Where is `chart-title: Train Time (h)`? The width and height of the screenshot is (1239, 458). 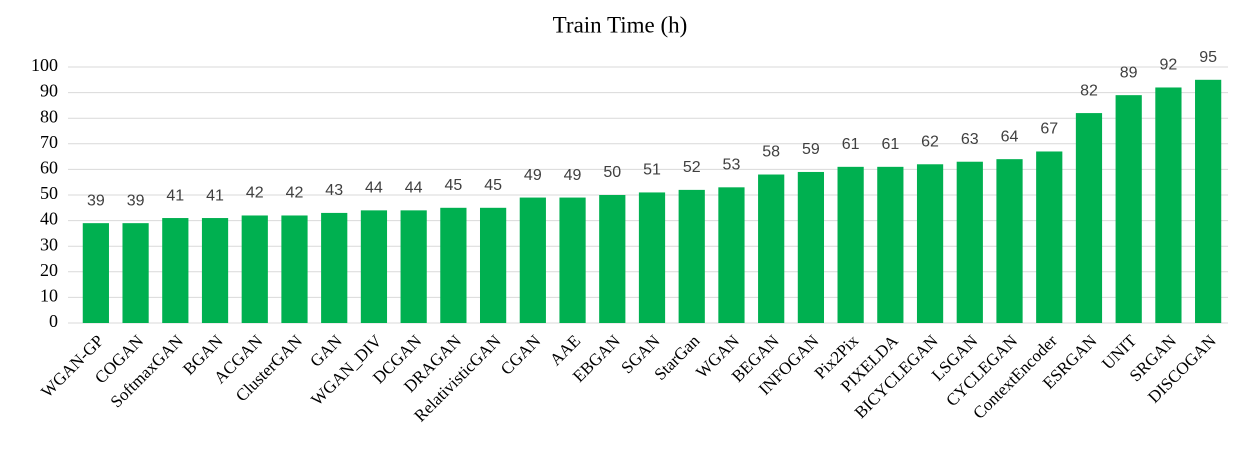 chart-title: Train Time (h) is located at coordinates (620, 24).